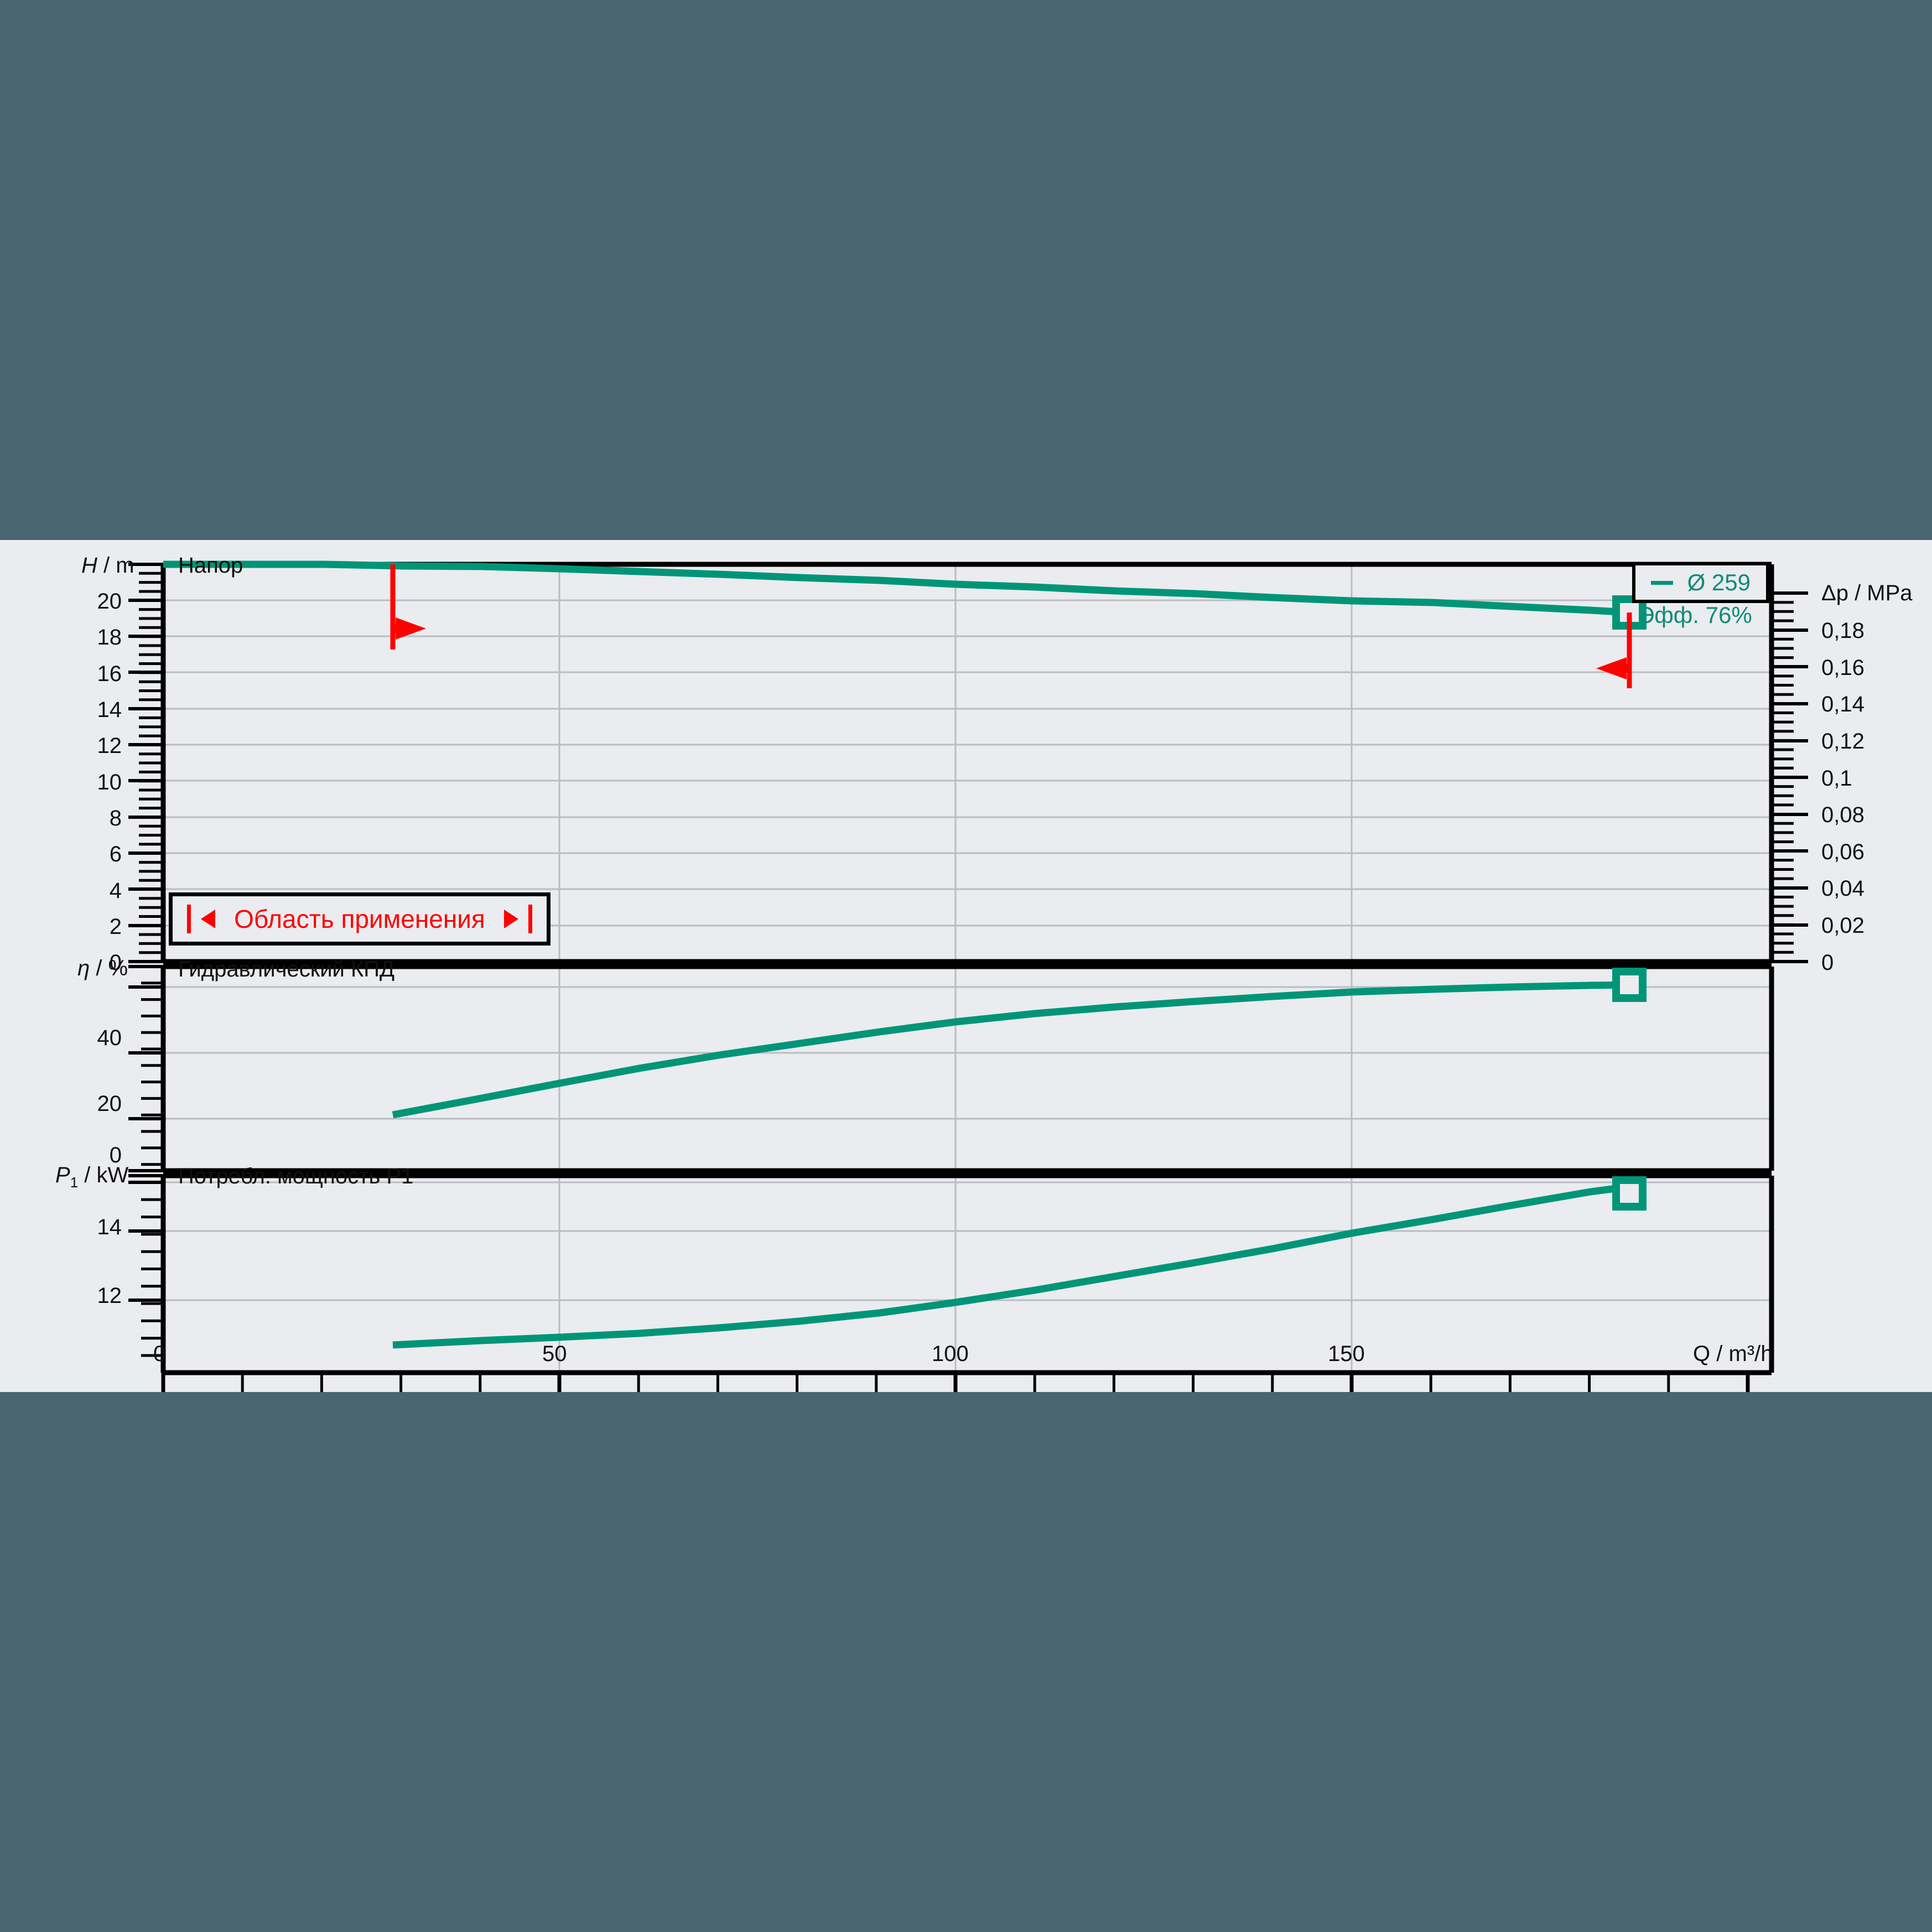  What do you see at coordinates (109, 602) in the screenshot?
I see `head-tick-20: 20` at bounding box center [109, 602].